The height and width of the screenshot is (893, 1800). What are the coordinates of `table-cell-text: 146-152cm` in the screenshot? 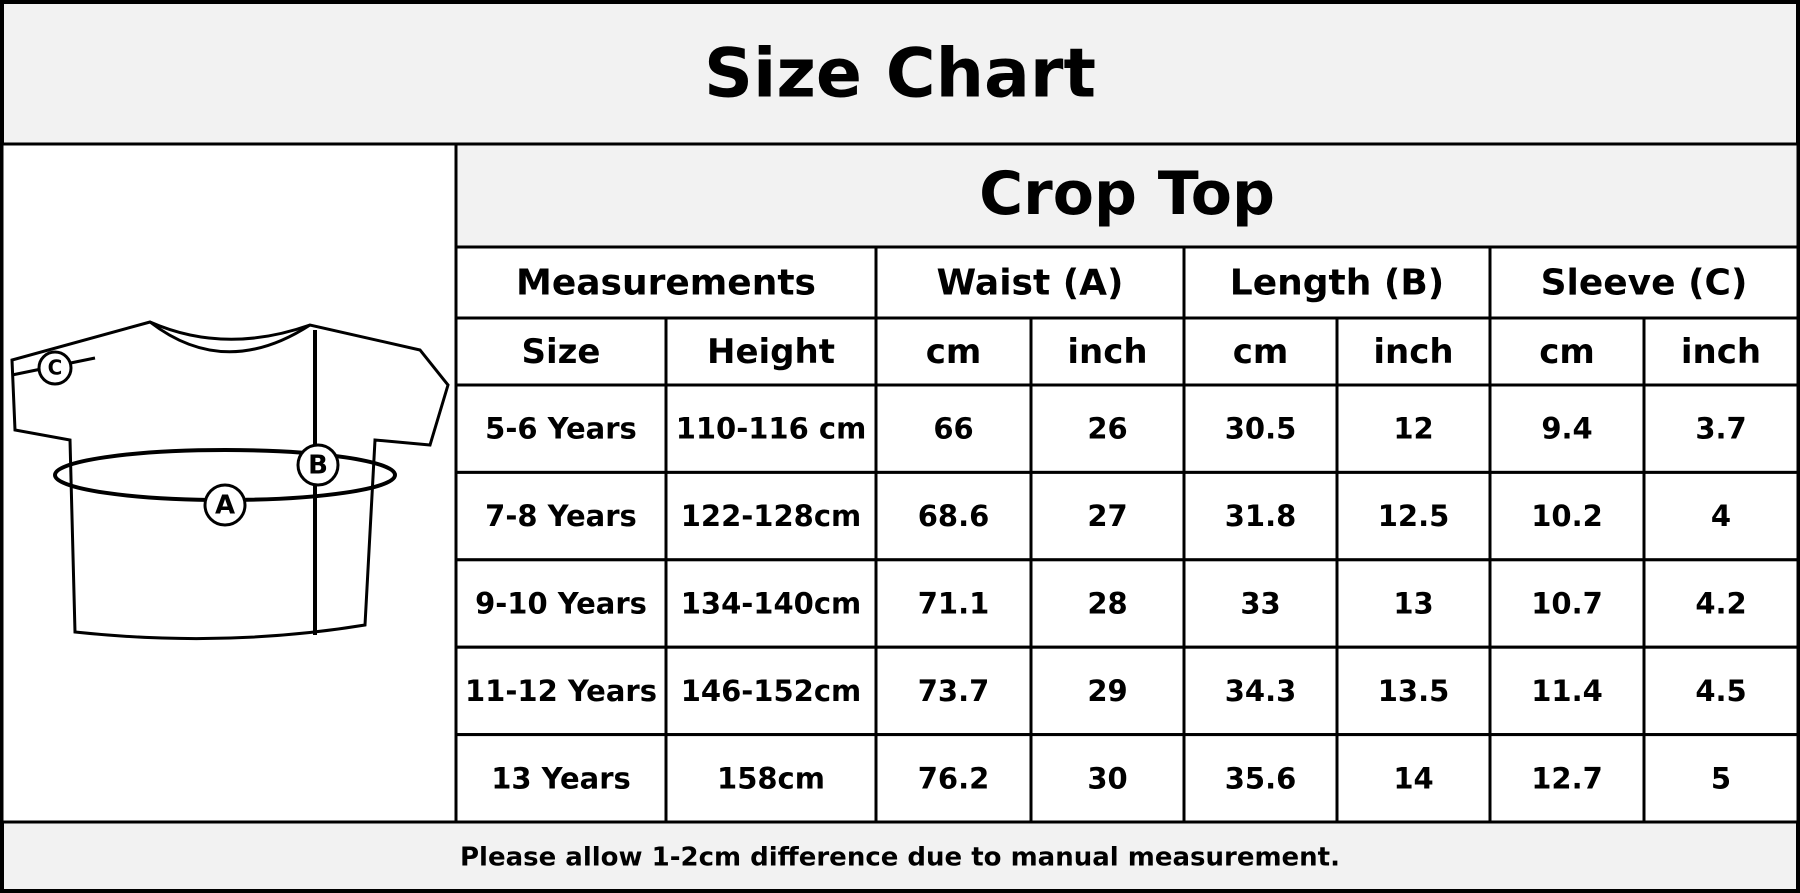 It's located at (771, 691).